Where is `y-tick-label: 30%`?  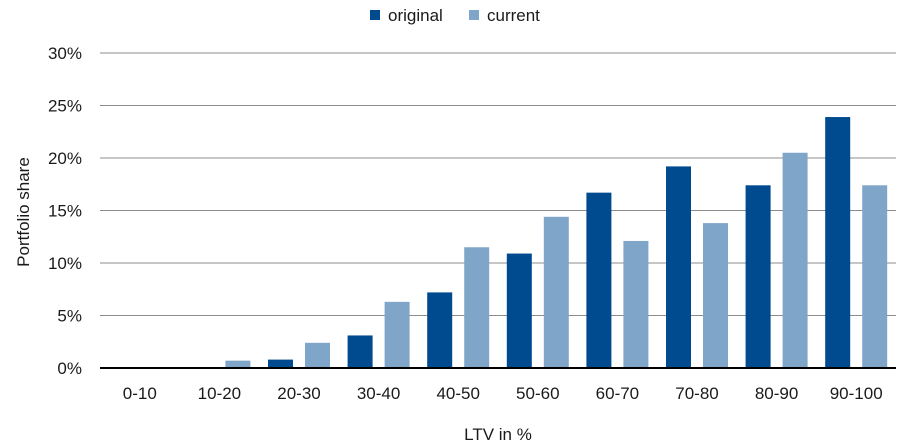 y-tick-label: 30% is located at coordinates (65, 53).